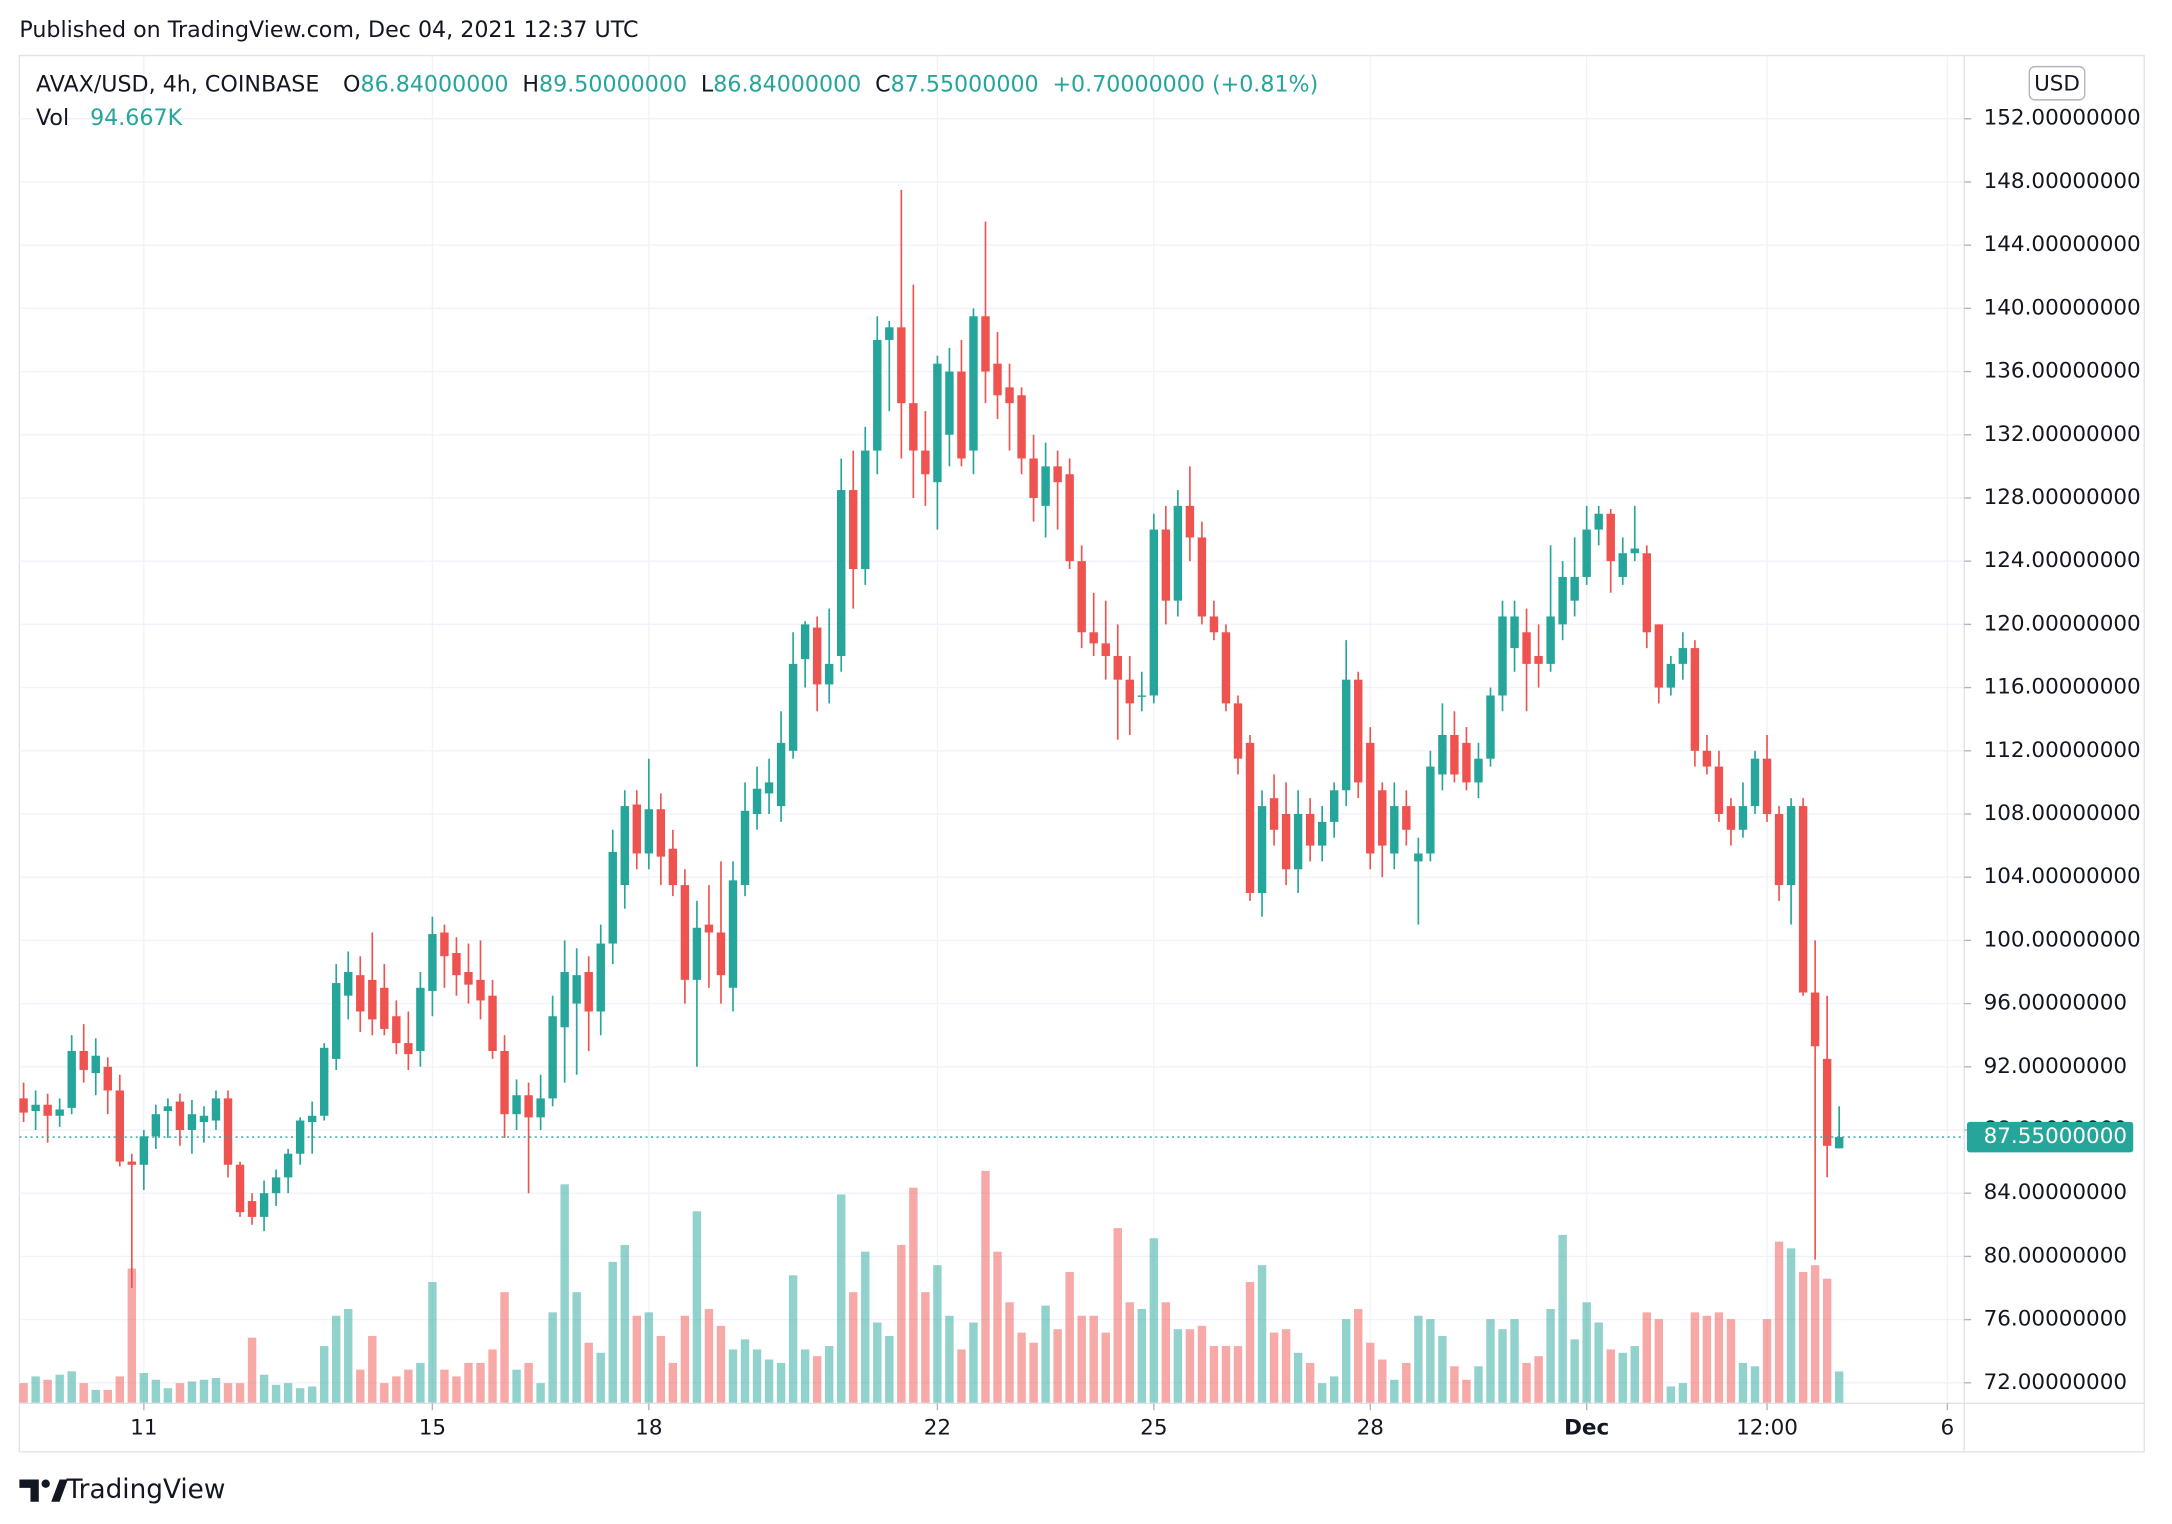 Image resolution: width=2172 pixels, height=1524 pixels. Describe the element at coordinates (882, 84) in the screenshot. I see `legend-key: C` at that location.